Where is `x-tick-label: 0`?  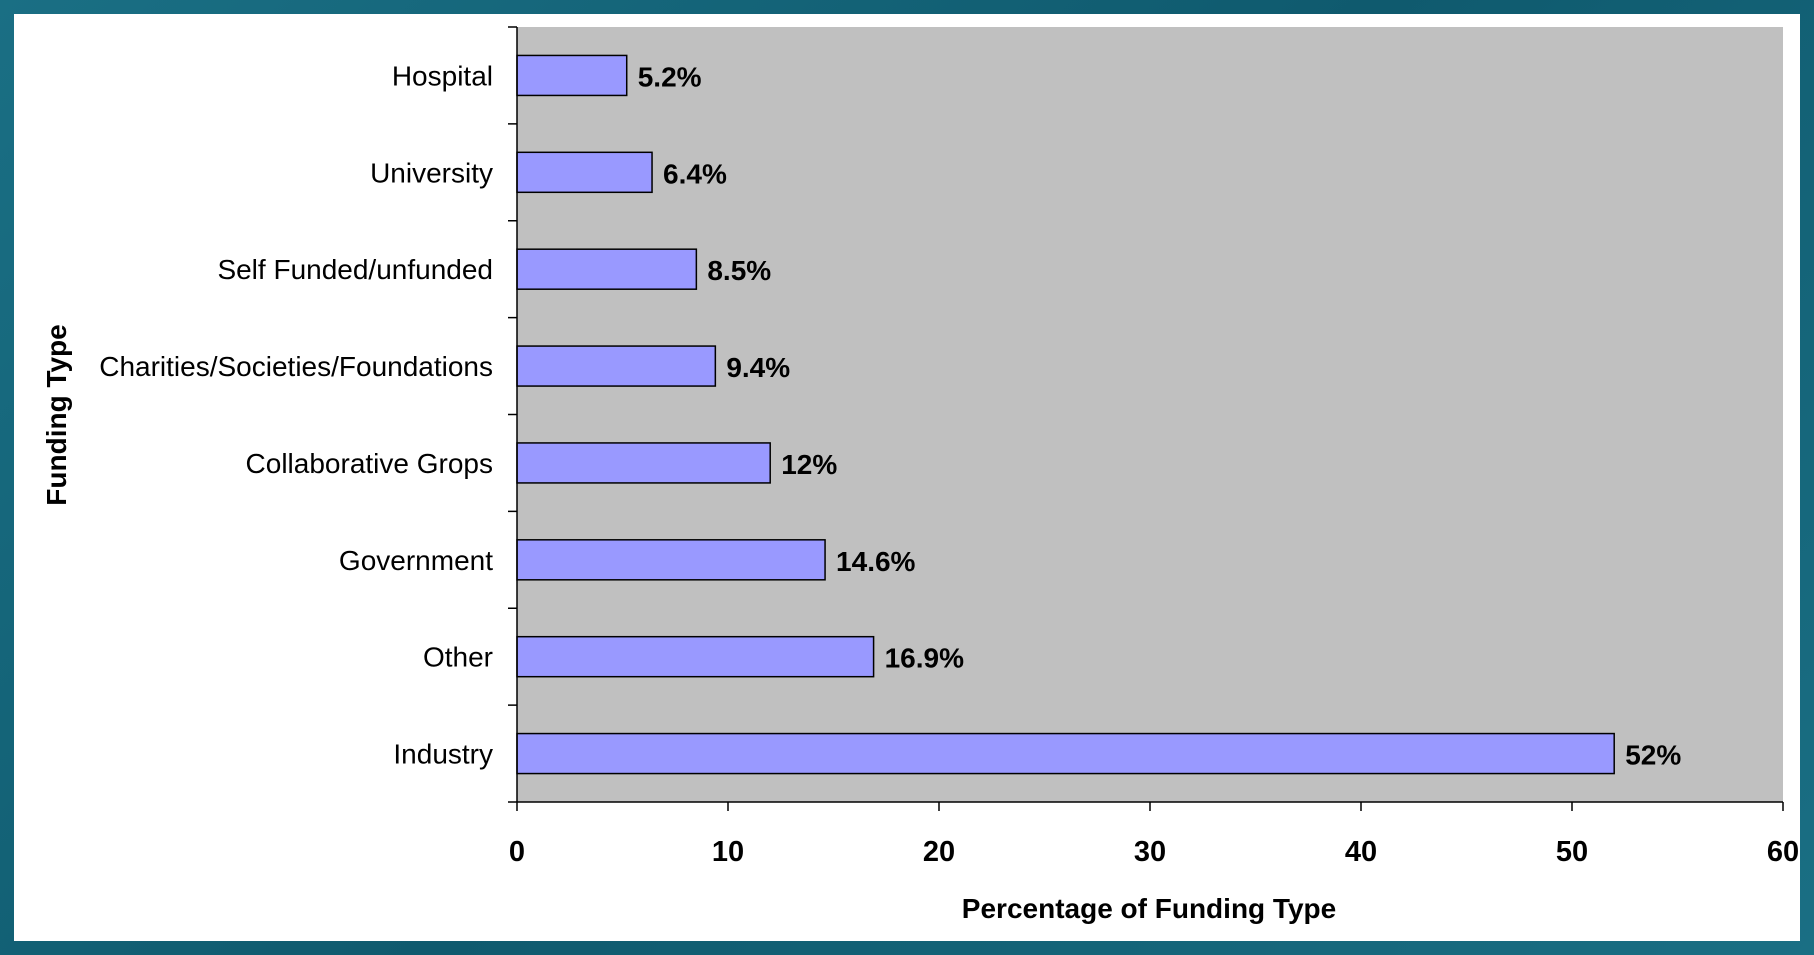
x-tick-label: 0 is located at coordinates (517, 852).